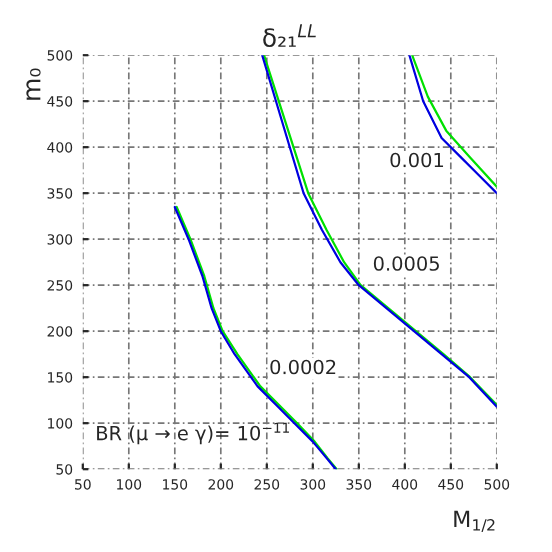 Image resolution: width=552 pixels, height=552 pixels. What do you see at coordinates (289, 36) in the screenshot?
I see `chart-title: δ₂₁$^{LL}$` at bounding box center [289, 36].